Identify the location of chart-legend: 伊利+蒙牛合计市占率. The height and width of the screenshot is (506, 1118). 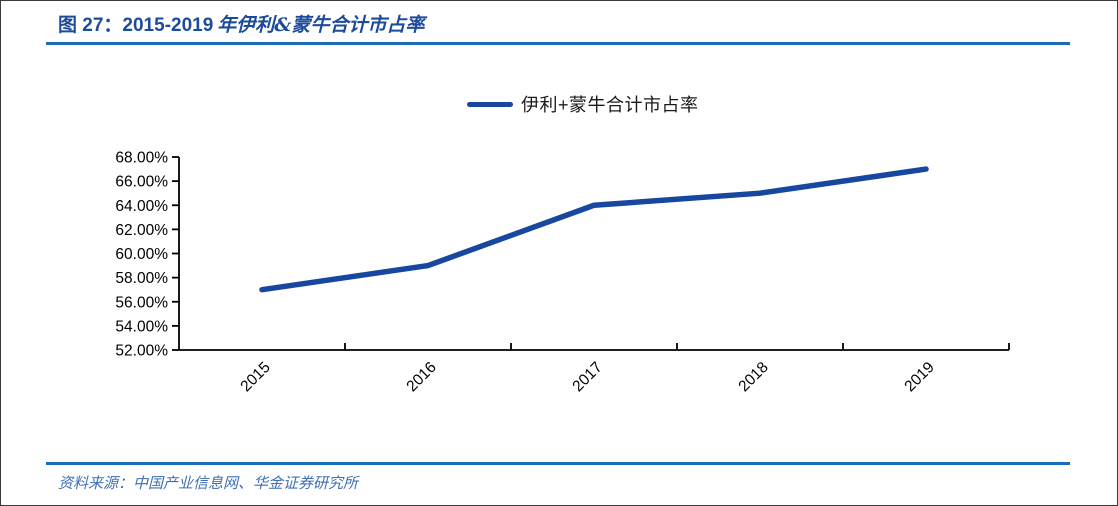
(583, 104).